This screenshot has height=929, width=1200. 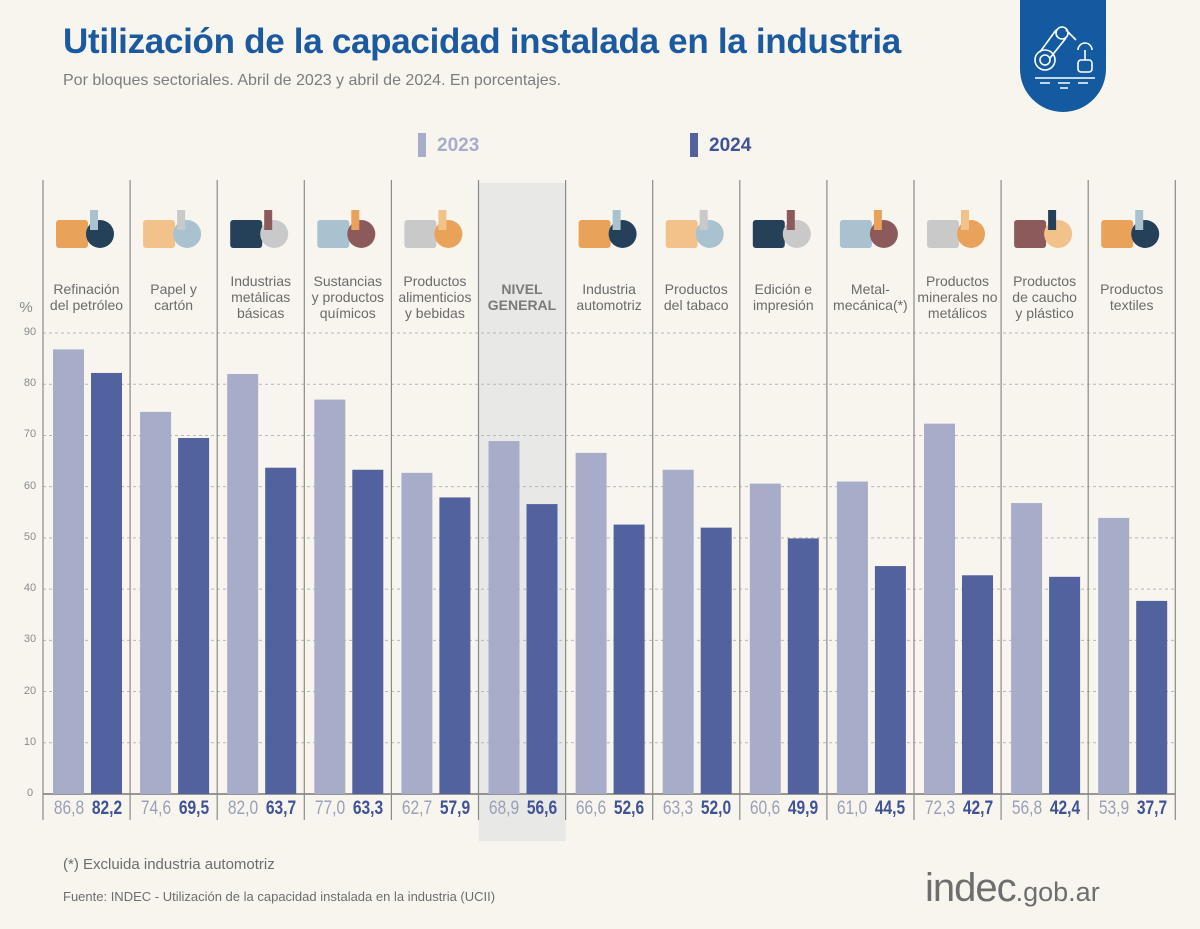 What do you see at coordinates (1151, 808) in the screenshot?
I see `data-label-2024: 37,7` at bounding box center [1151, 808].